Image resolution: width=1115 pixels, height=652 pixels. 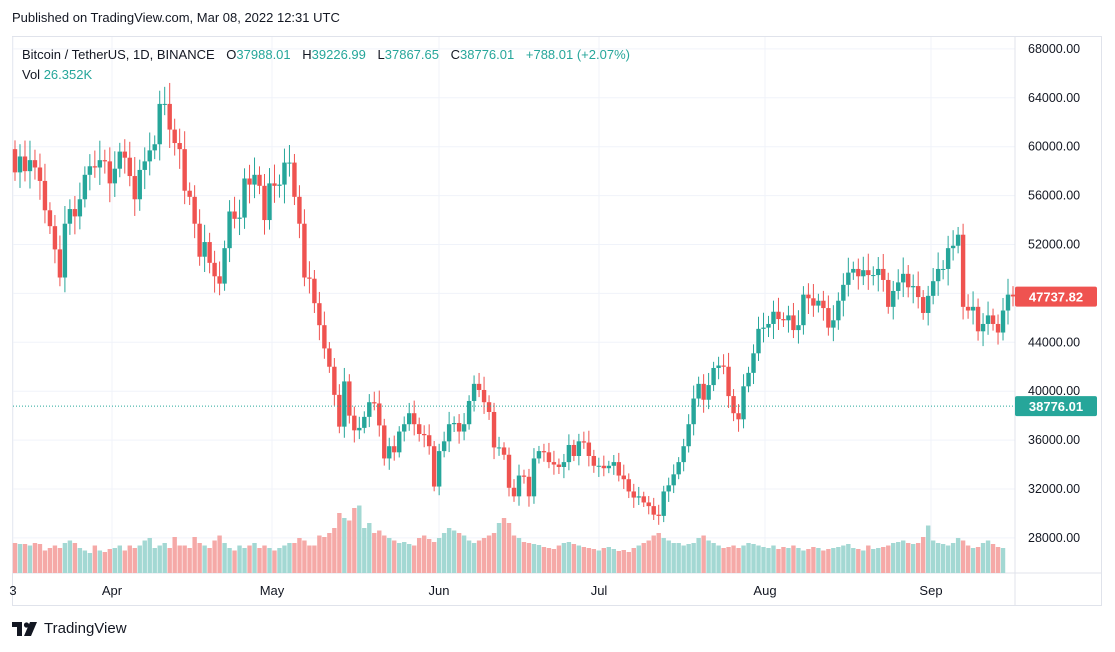 What do you see at coordinates (69, 628) in the screenshot?
I see `tradingview-footer: TradingView` at bounding box center [69, 628].